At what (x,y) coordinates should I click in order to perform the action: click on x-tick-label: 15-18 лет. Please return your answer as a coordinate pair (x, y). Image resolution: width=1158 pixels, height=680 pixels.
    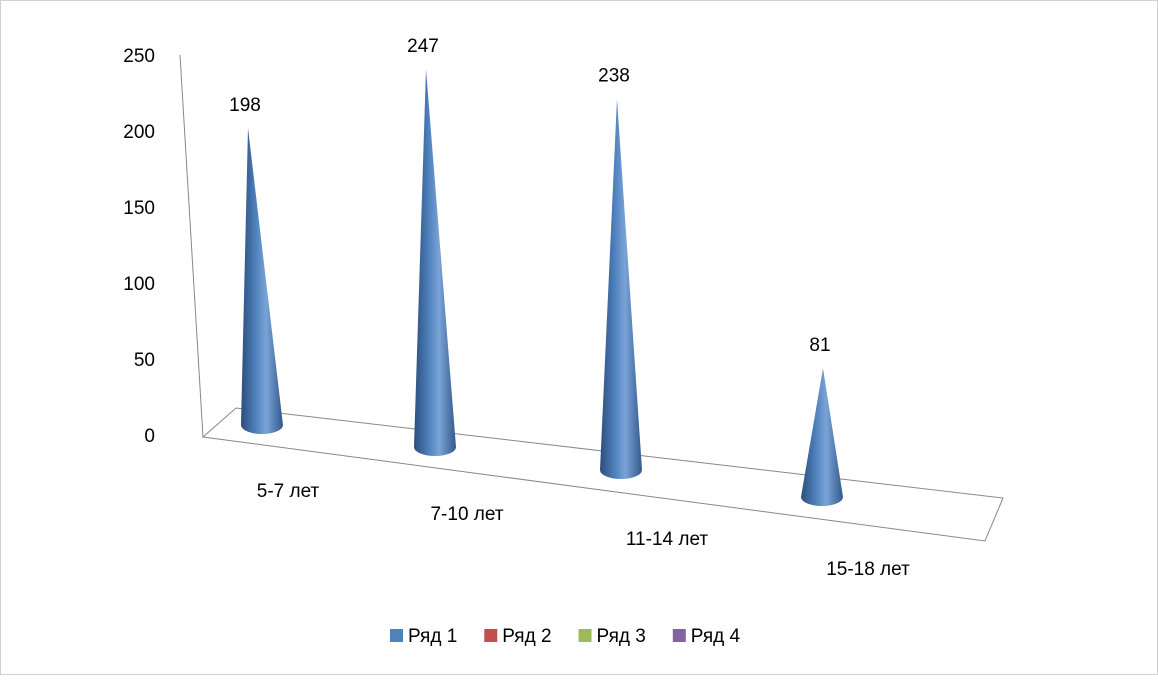
    Looking at the image, I should click on (868, 569).